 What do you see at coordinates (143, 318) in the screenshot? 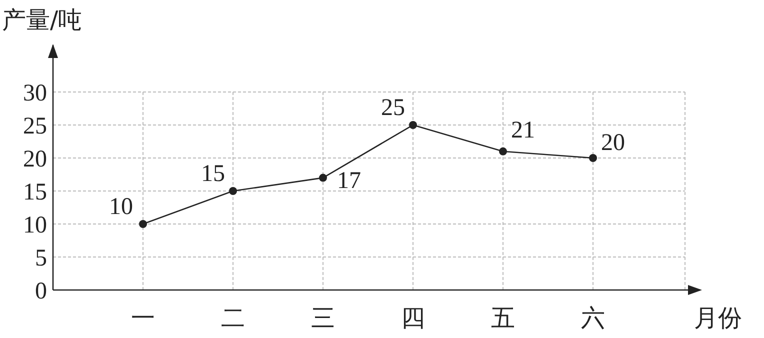
I see `x-tick-label: 一` at bounding box center [143, 318].